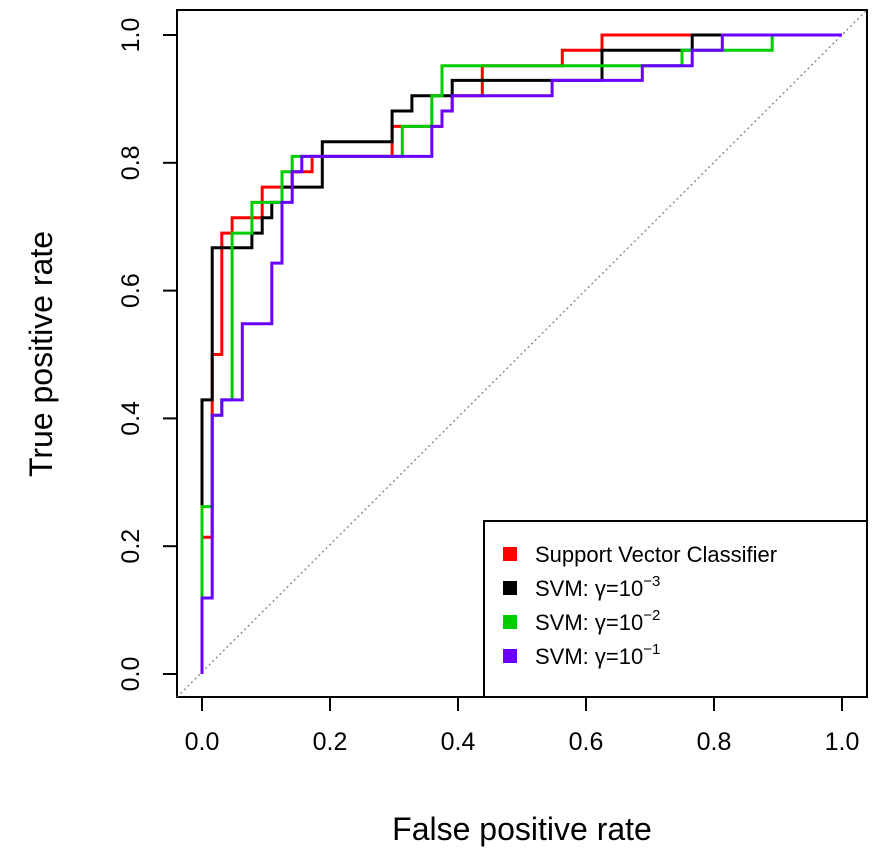 This screenshot has height=857, width=872. Describe the element at coordinates (597, 587) in the screenshot. I see `legend-label: SVM: γ=10−3` at that location.